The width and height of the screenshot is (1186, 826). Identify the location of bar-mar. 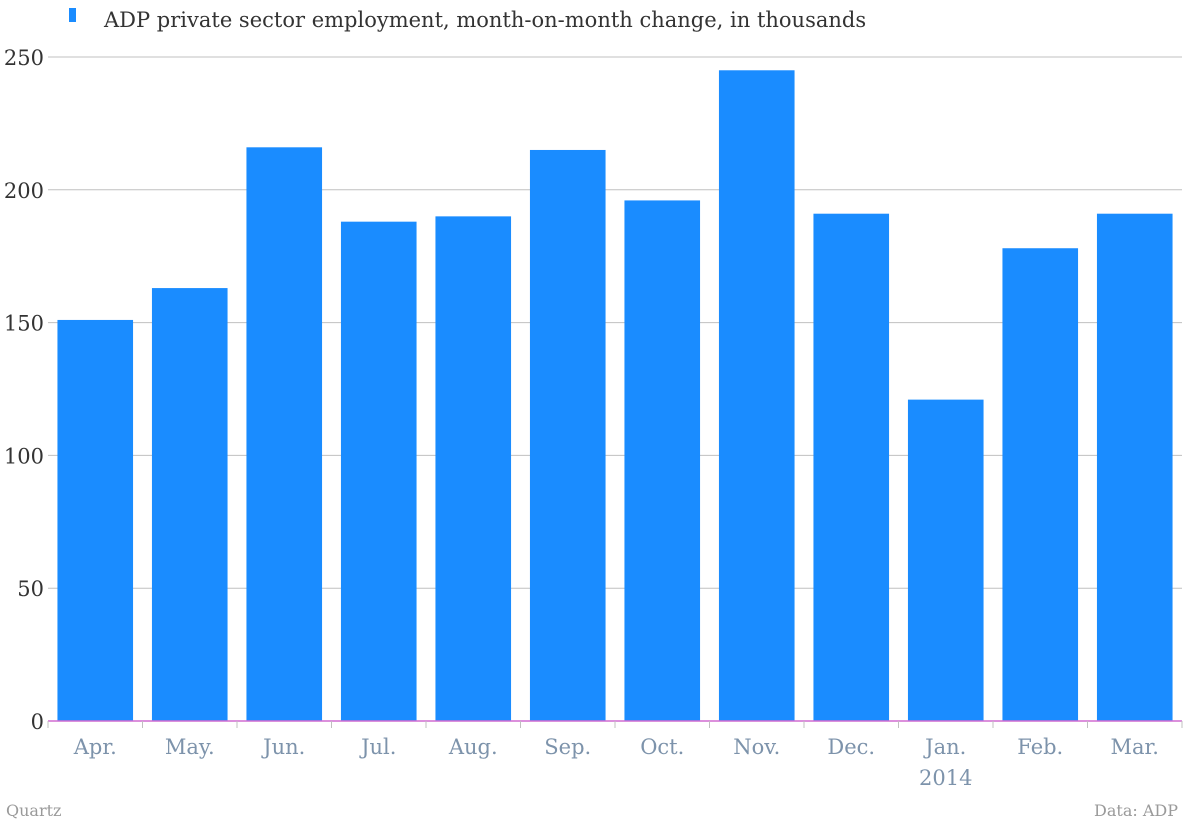
(1134, 467).